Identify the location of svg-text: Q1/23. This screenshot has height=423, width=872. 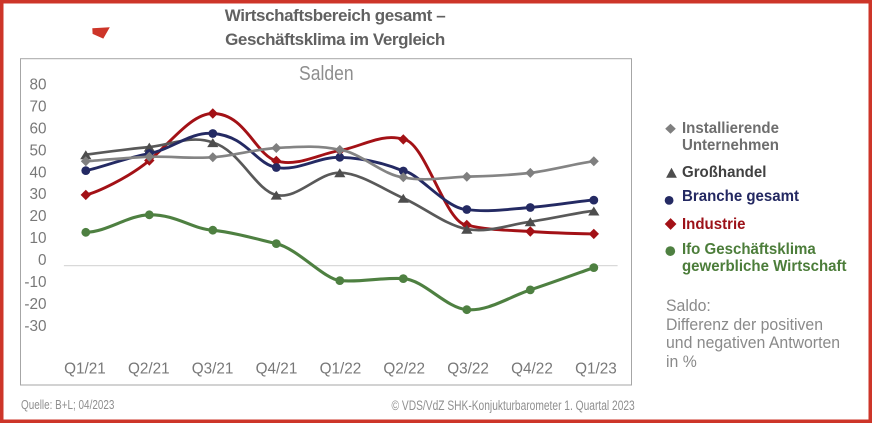
(596, 368).